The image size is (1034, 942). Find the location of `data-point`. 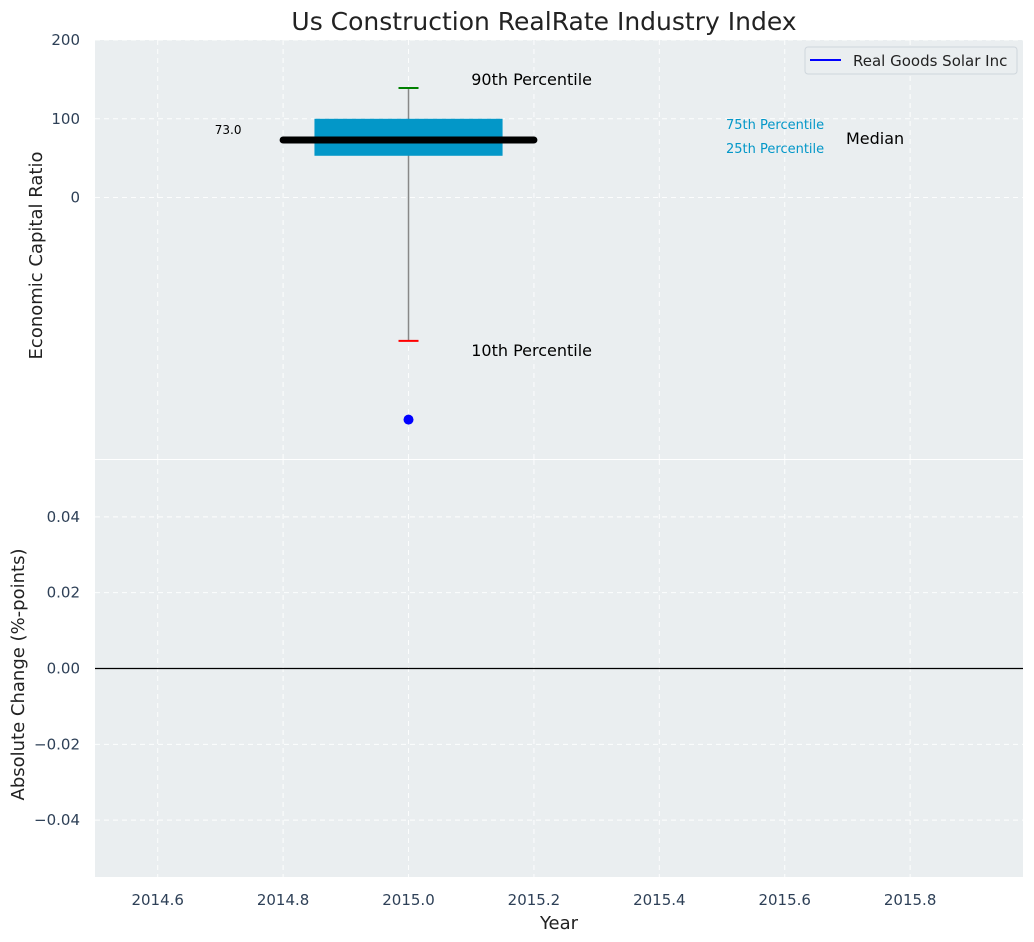

data-point is located at coordinates (408, 419).